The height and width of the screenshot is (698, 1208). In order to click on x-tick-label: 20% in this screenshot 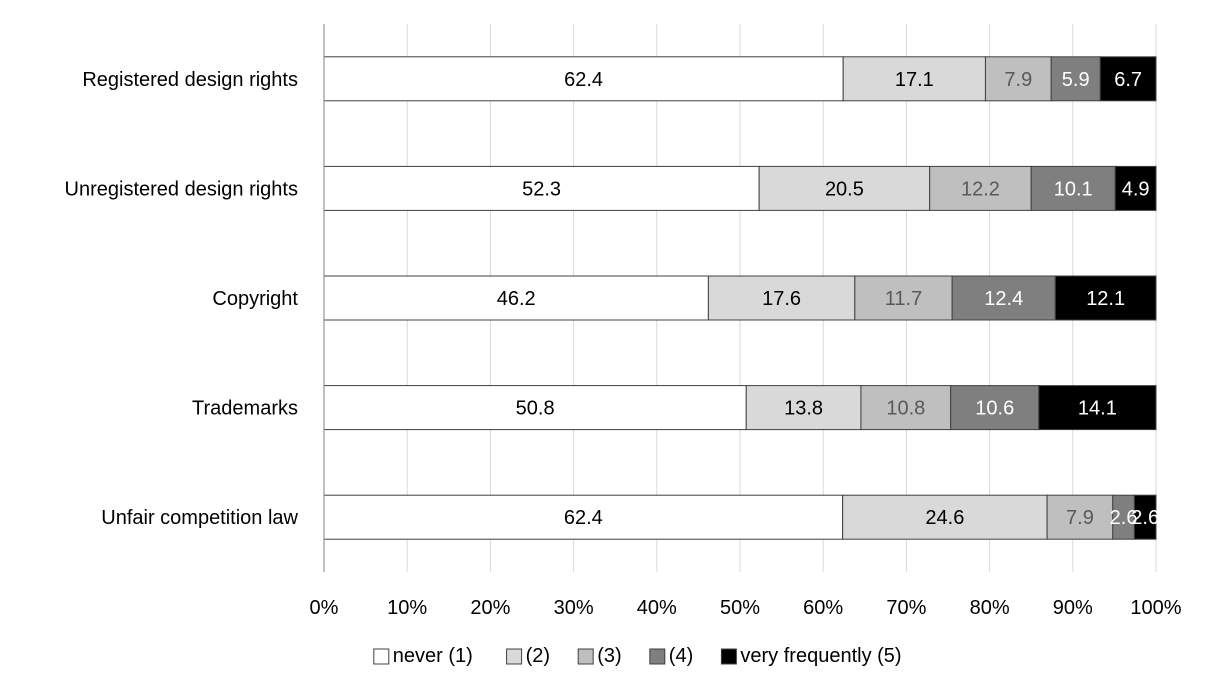, I will do `click(490, 608)`.